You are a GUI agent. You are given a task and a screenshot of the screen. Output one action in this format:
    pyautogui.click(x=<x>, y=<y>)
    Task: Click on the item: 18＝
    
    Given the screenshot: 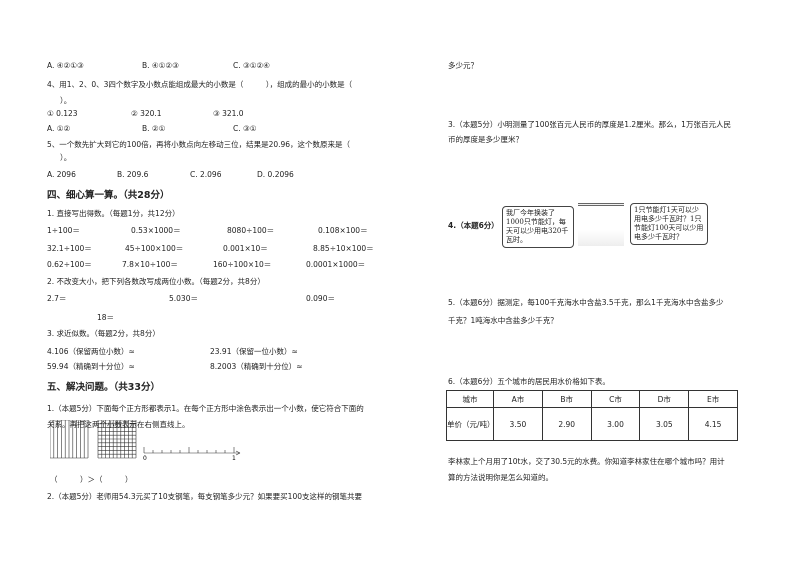 What is the action you would take?
    pyautogui.click(x=106, y=317)
    